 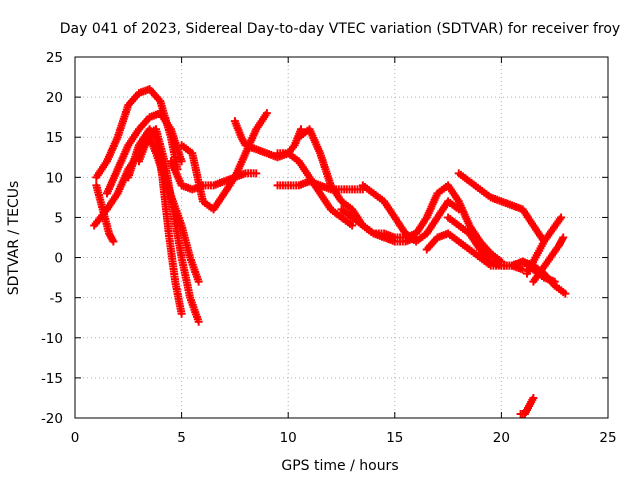 I want to click on x-tick-label: 20, so click(x=501, y=438).